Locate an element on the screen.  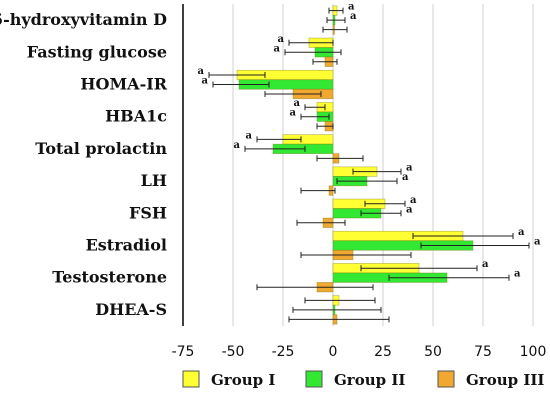
x-tick-label: 75 is located at coordinates (483, 352).